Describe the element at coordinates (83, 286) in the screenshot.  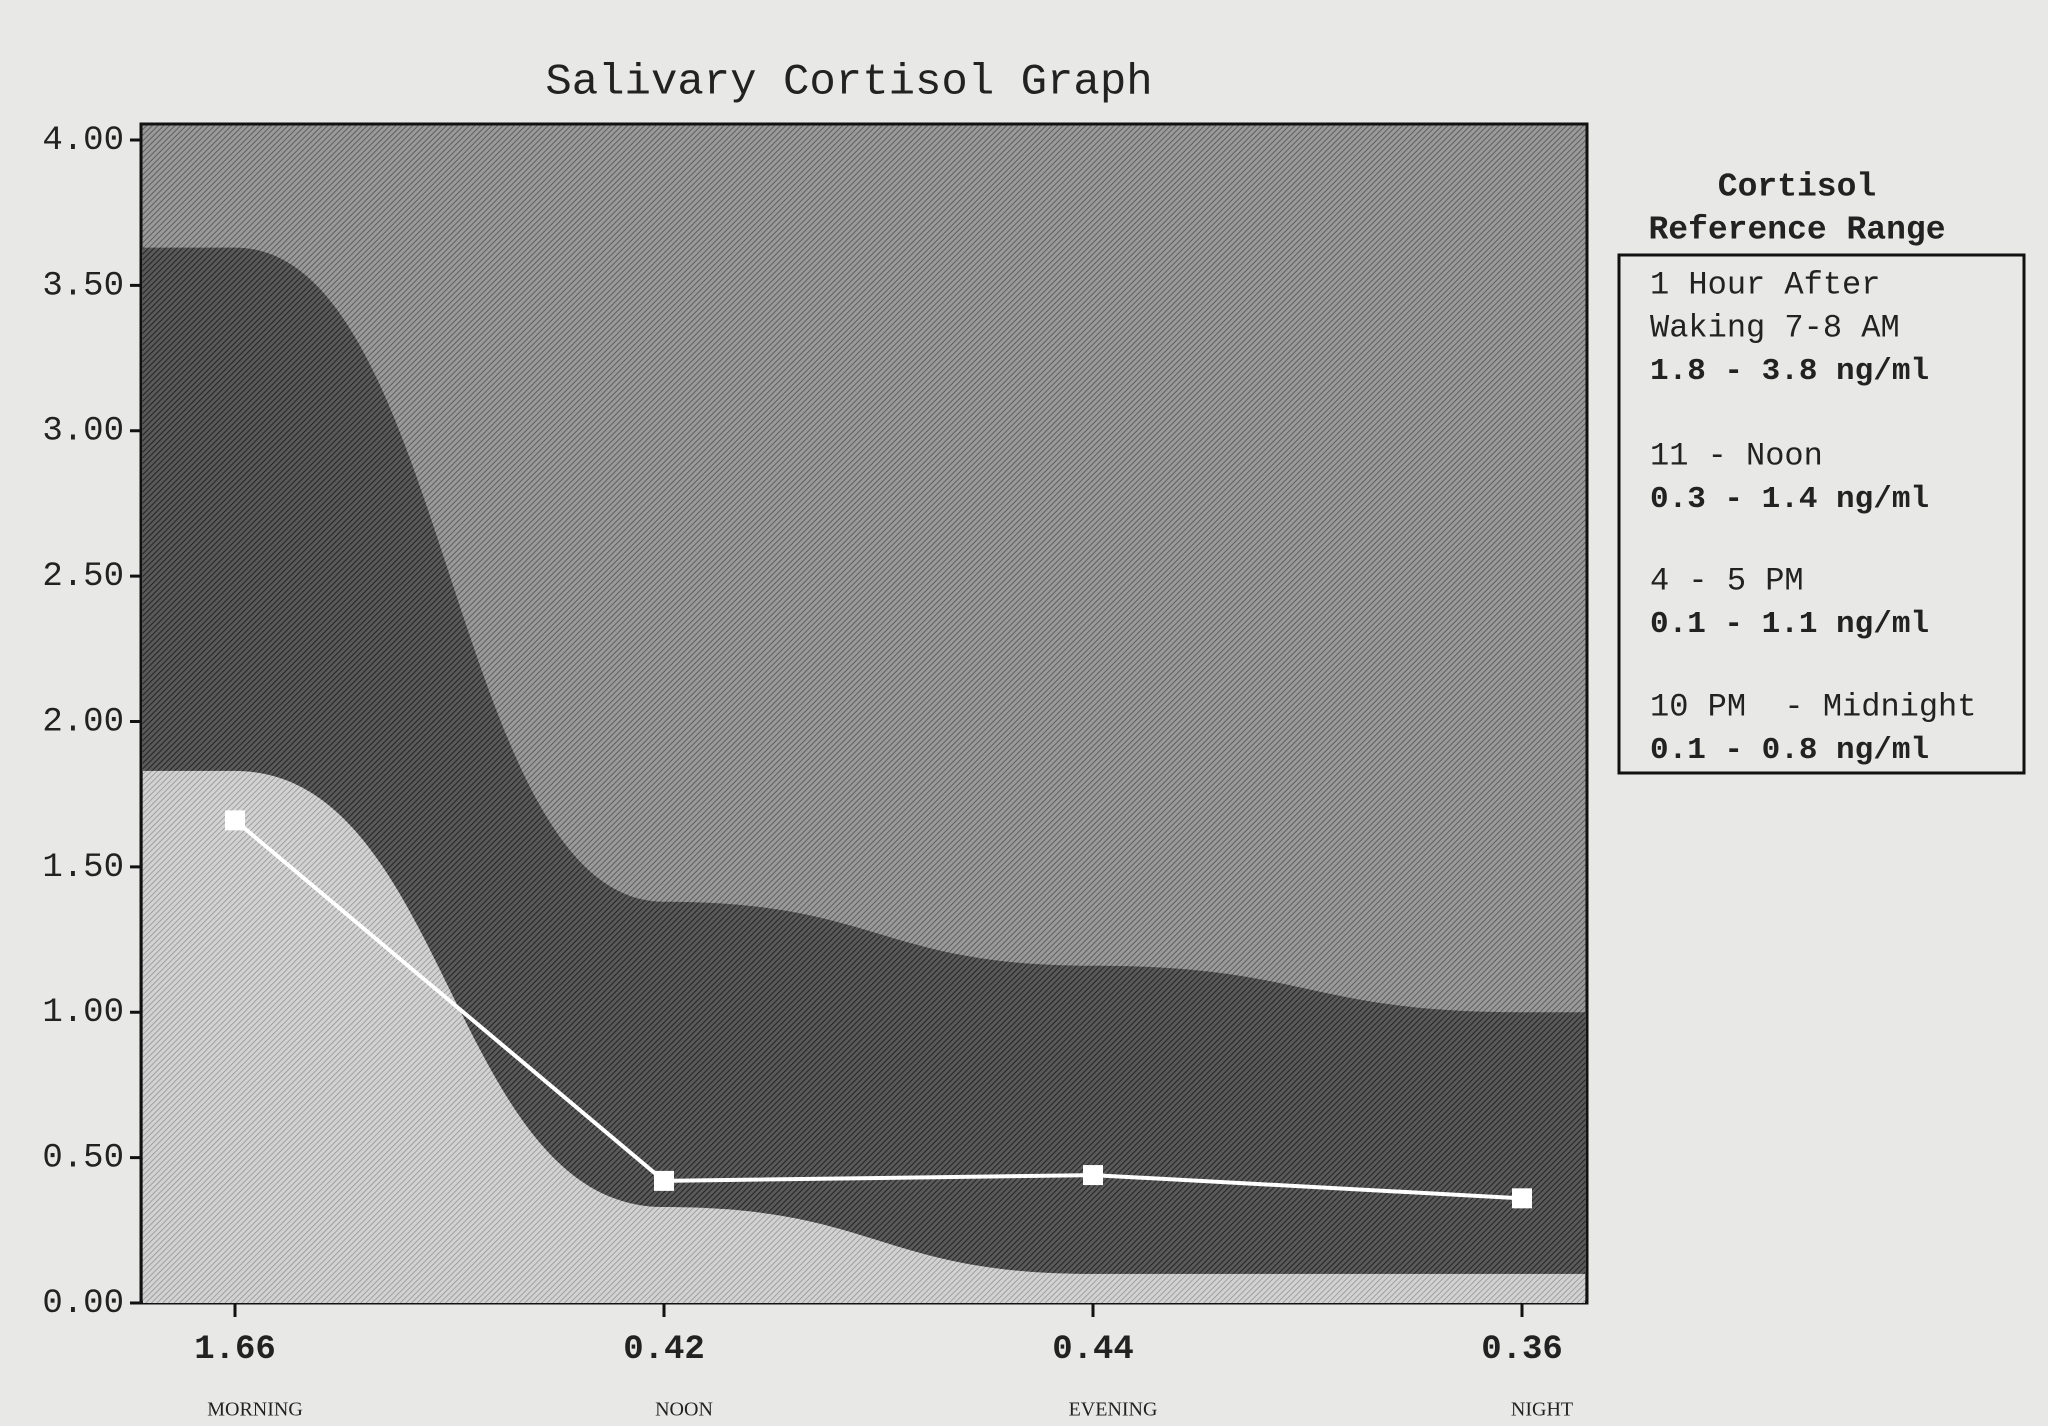
I see `y-tick-label: 3.50` at that location.